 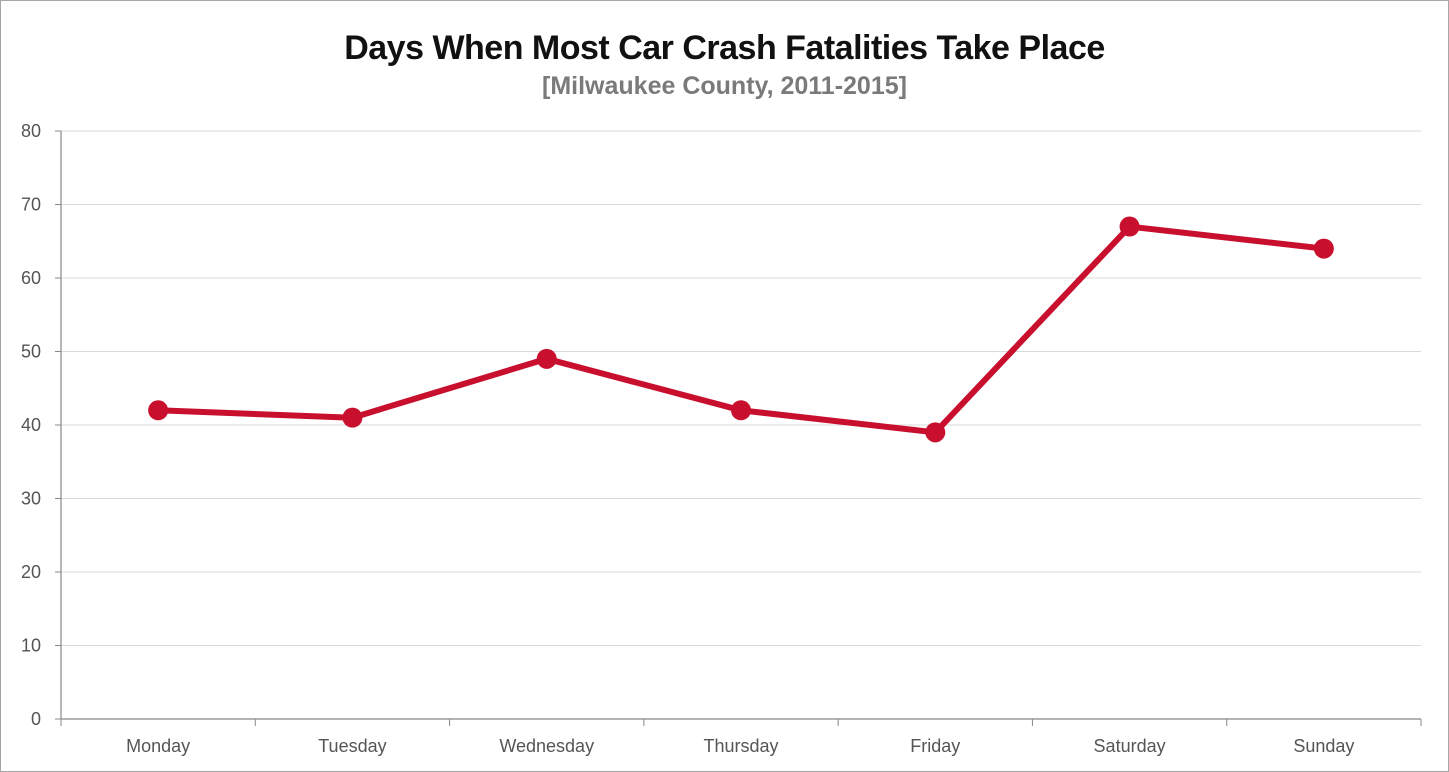 I want to click on y-tick-label-10: 10, so click(x=31, y=646).